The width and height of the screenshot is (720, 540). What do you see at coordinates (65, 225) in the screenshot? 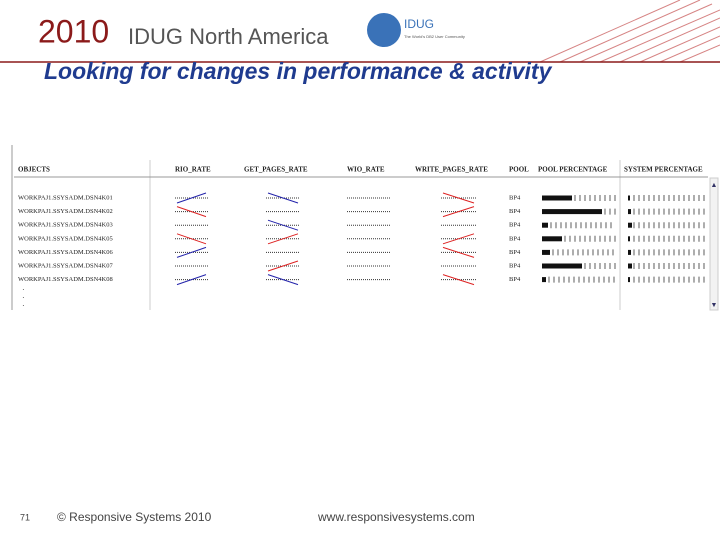
I see `object-name: WORKPAJ1.SSYSADM.DSN4K03` at bounding box center [65, 225].